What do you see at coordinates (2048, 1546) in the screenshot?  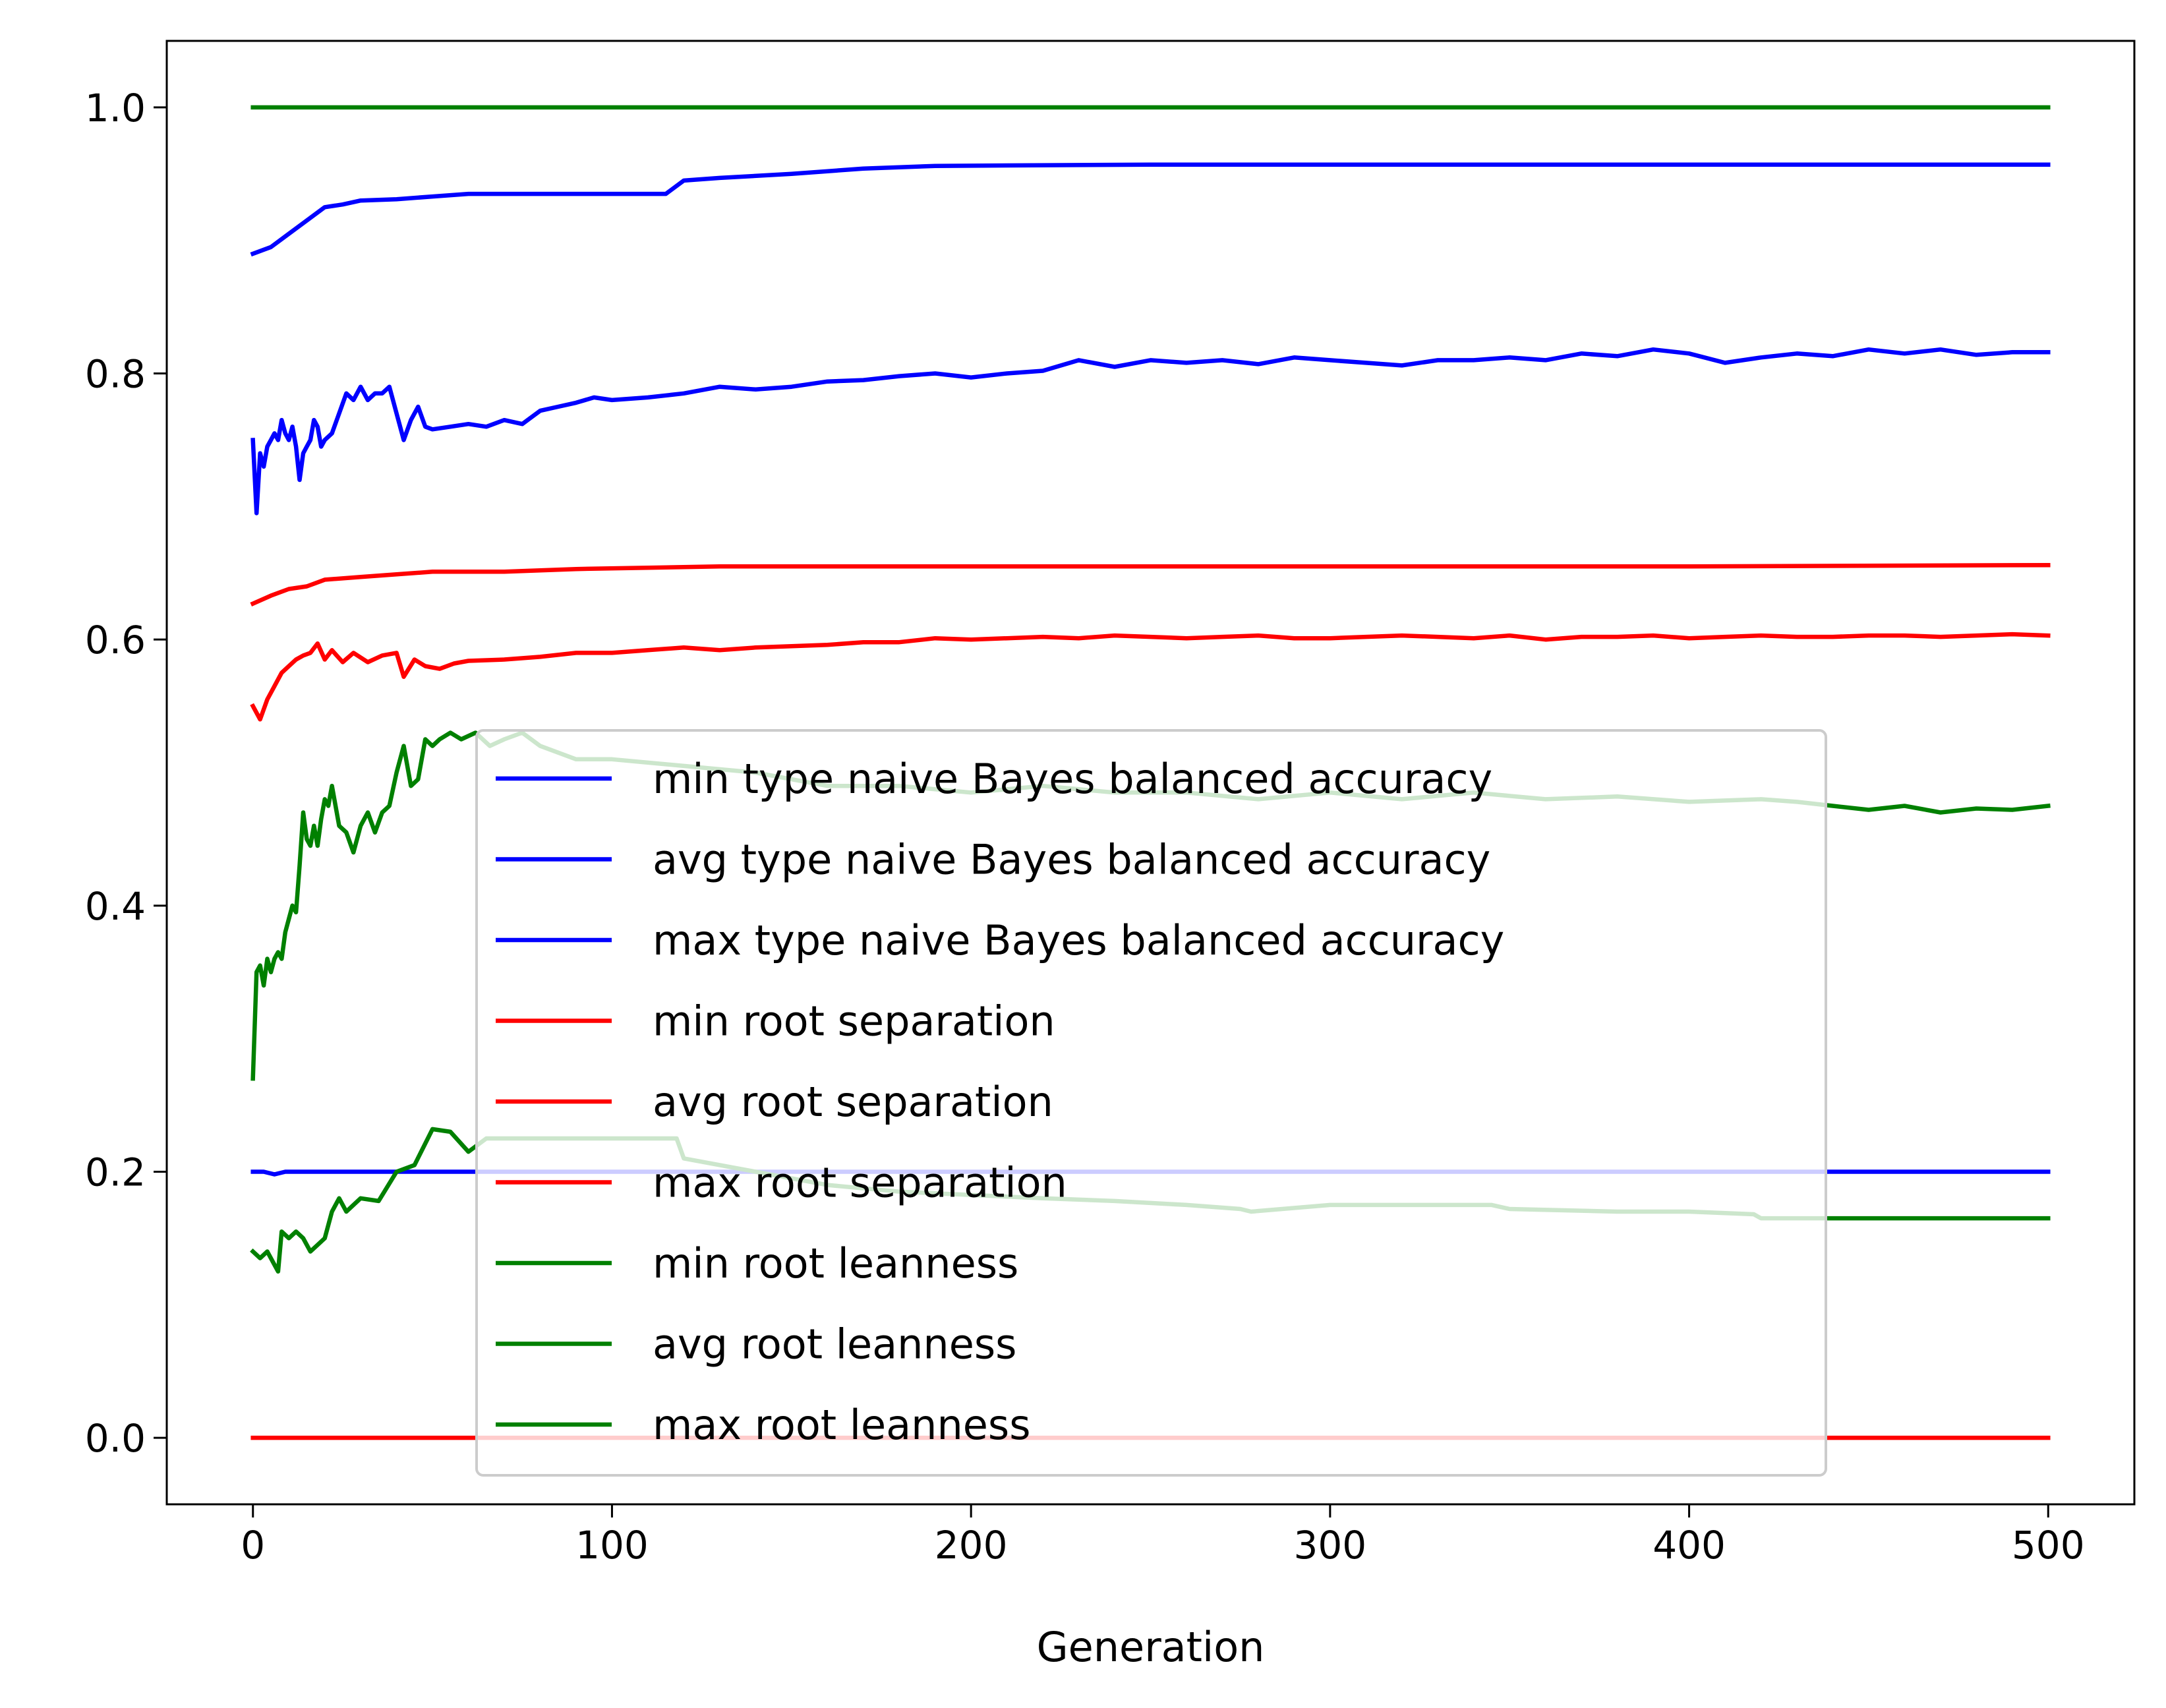 I see `x-tick-label: 500` at bounding box center [2048, 1546].